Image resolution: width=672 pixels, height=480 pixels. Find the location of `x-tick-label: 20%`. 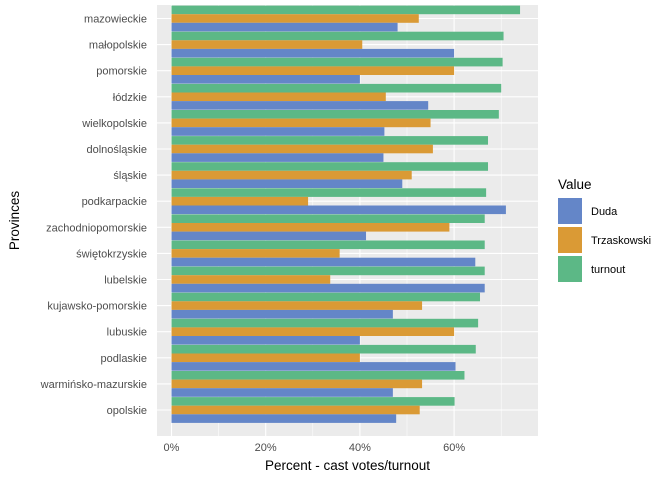

x-tick-label: 20% is located at coordinates (266, 448).